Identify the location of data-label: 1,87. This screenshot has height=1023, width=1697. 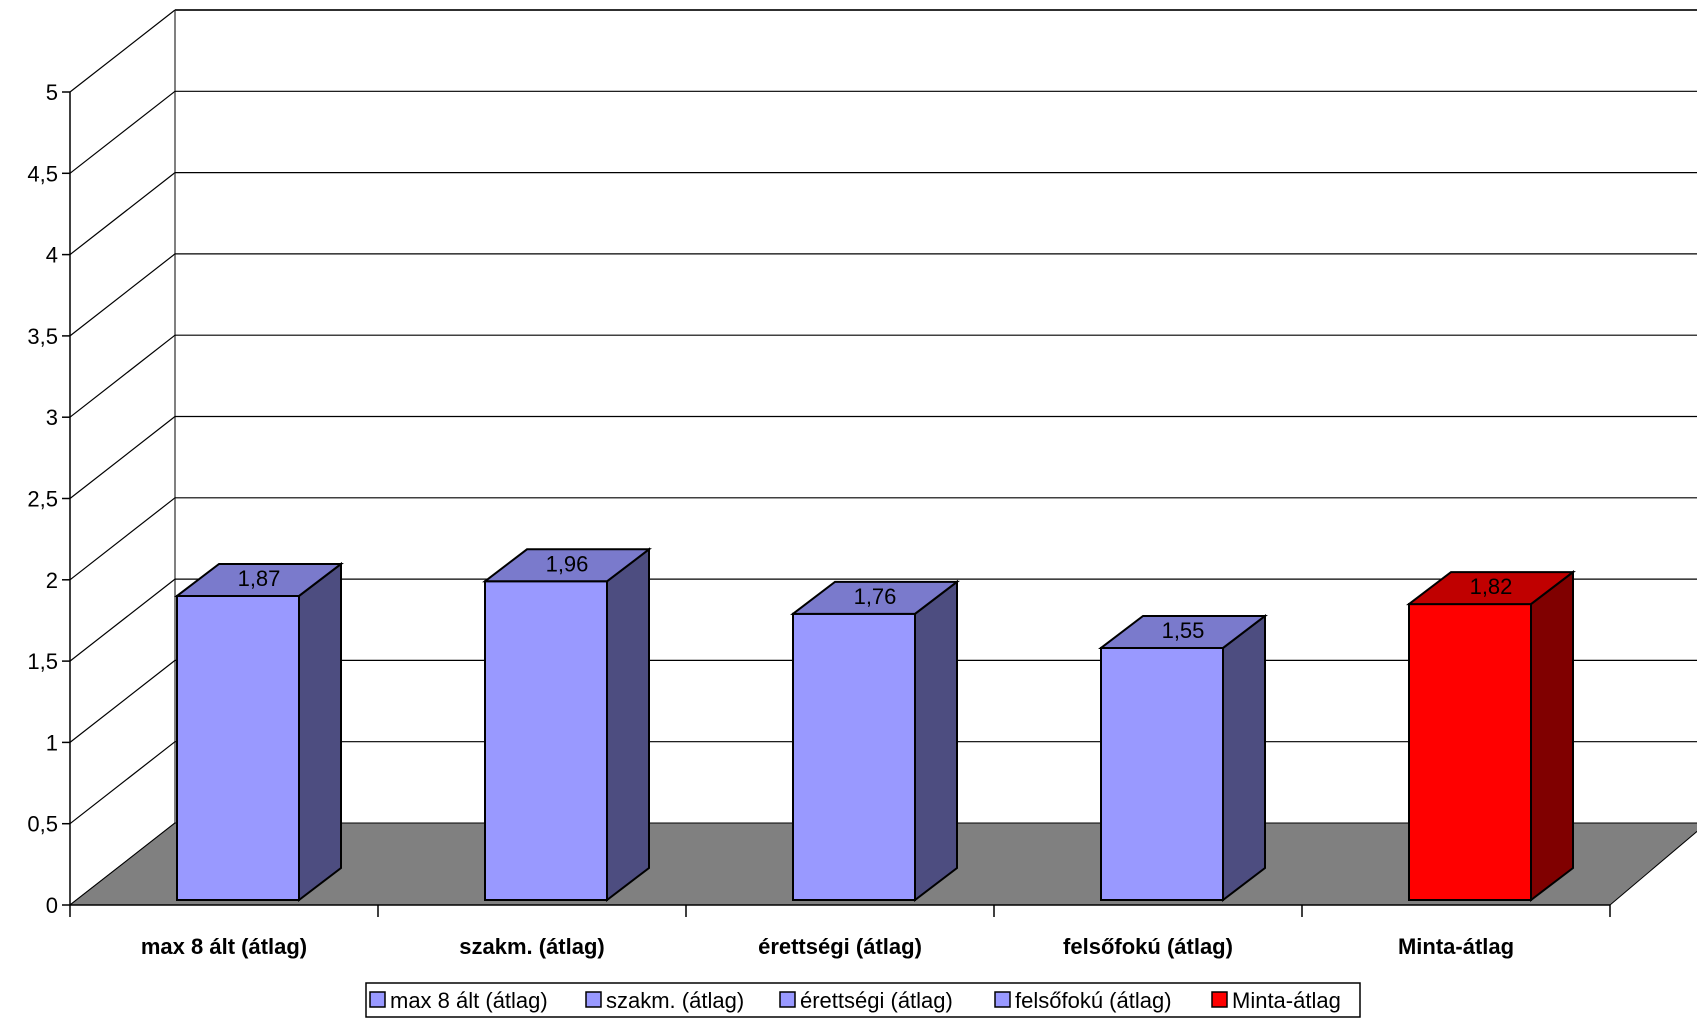
(259, 578).